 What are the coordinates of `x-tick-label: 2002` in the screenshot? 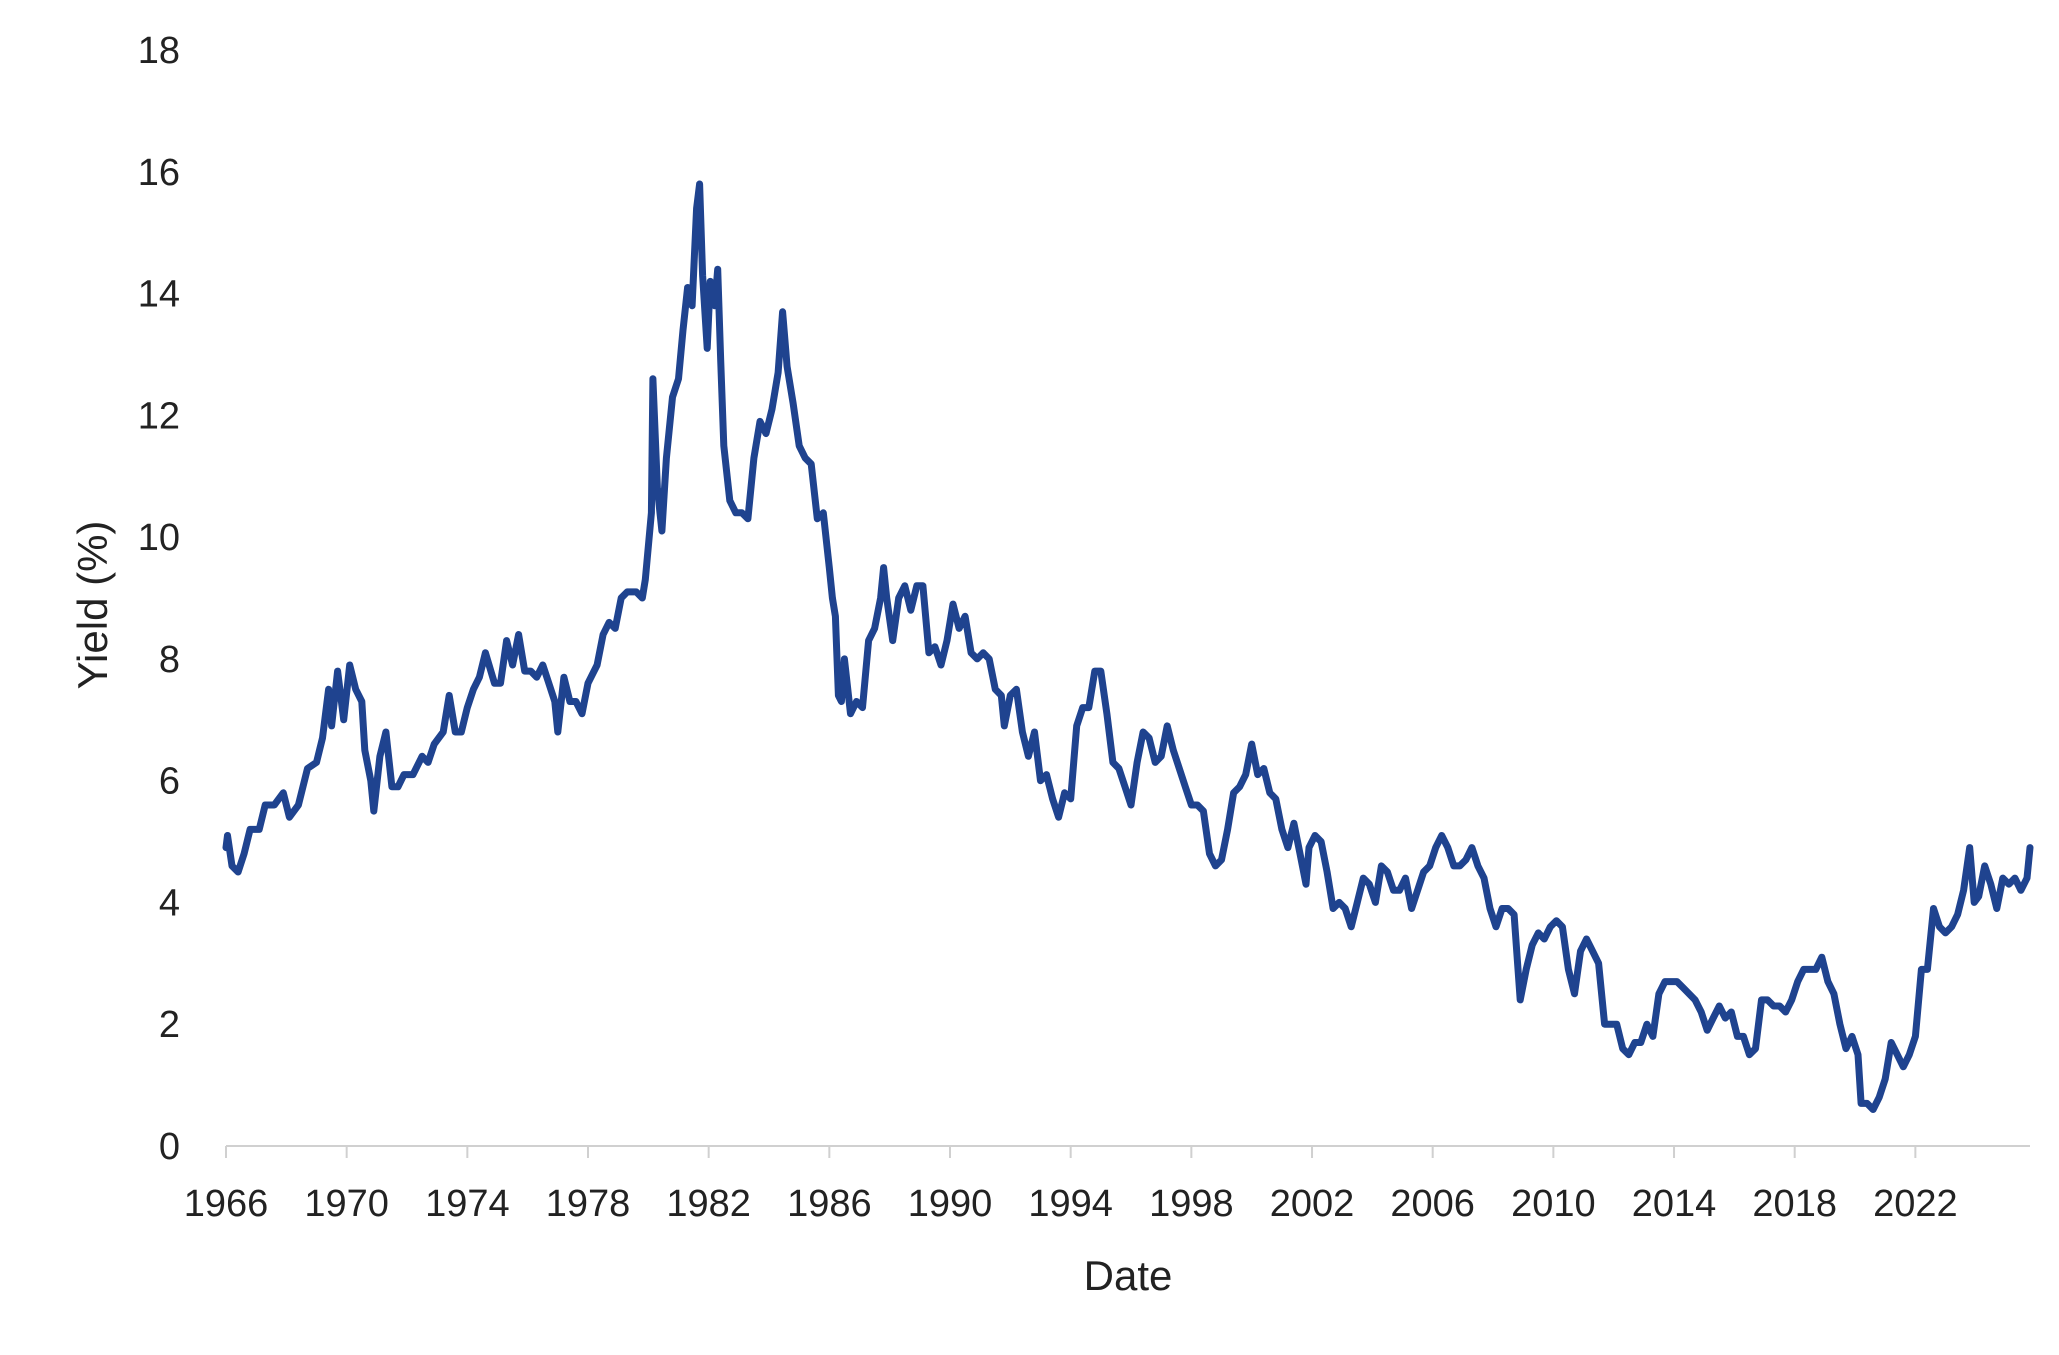 It's located at (1312, 1204).